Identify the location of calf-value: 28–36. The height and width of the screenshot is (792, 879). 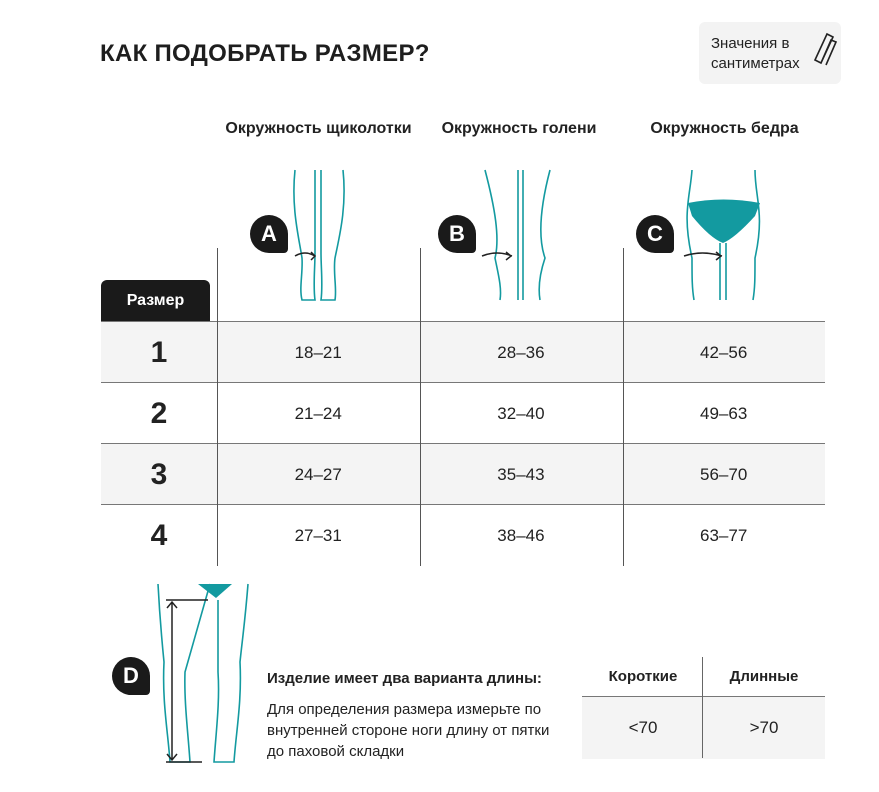
(521, 352).